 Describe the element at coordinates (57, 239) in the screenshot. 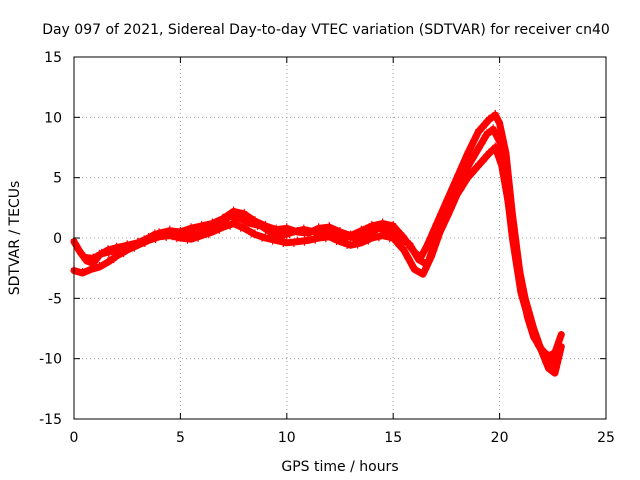

I see `y-tick-label: 0` at that location.